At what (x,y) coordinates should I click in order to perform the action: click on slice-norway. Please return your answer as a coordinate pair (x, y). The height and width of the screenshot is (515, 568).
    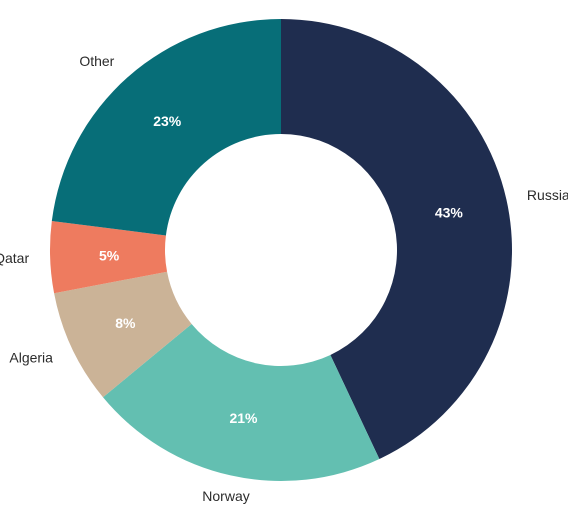
    Looking at the image, I should click on (241, 402).